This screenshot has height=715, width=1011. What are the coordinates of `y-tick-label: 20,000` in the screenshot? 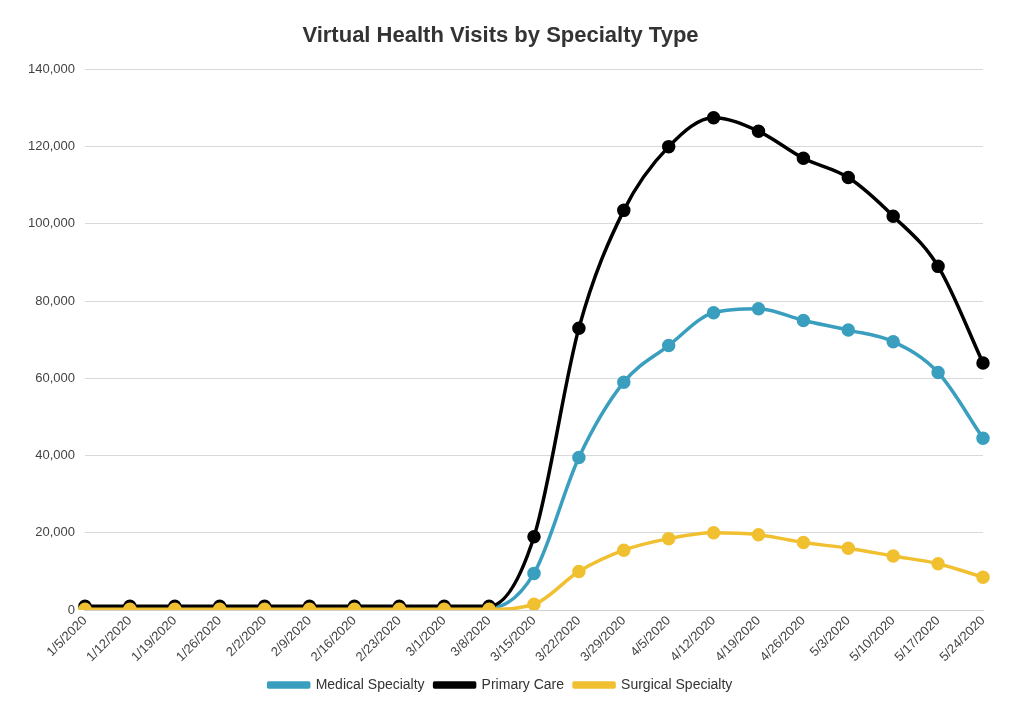 It's located at (55, 532).